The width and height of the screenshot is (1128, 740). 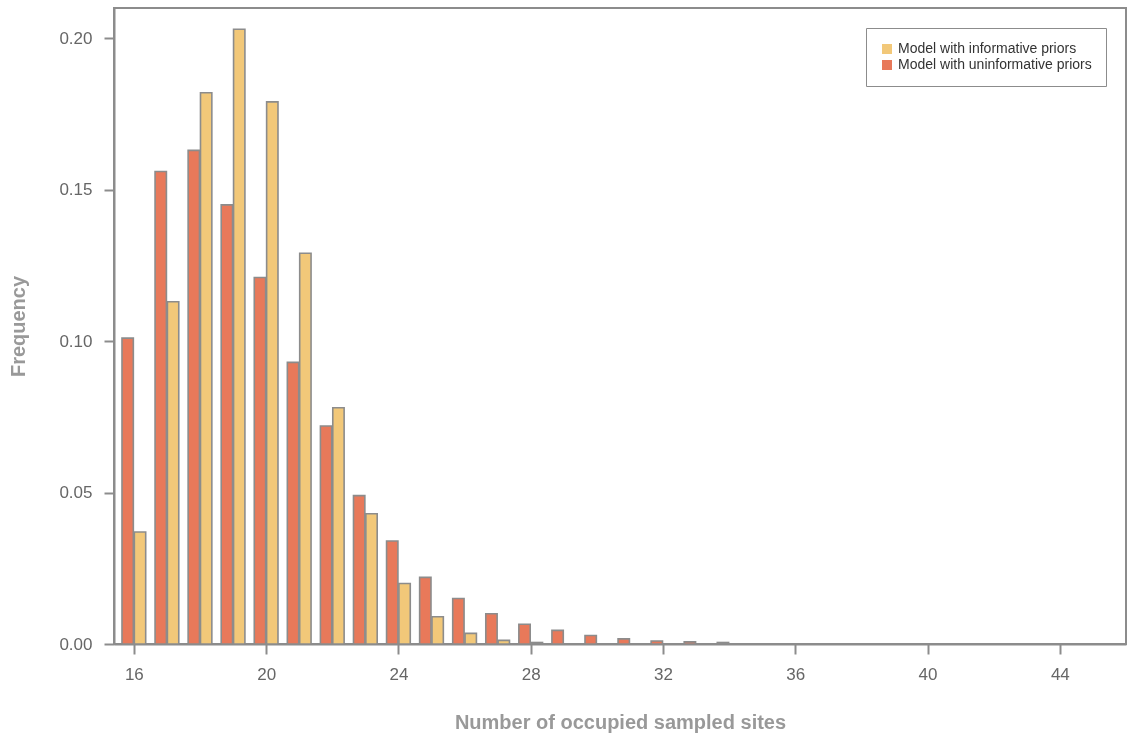 What do you see at coordinates (134, 674) in the screenshot?
I see `x-tick-label: 16` at bounding box center [134, 674].